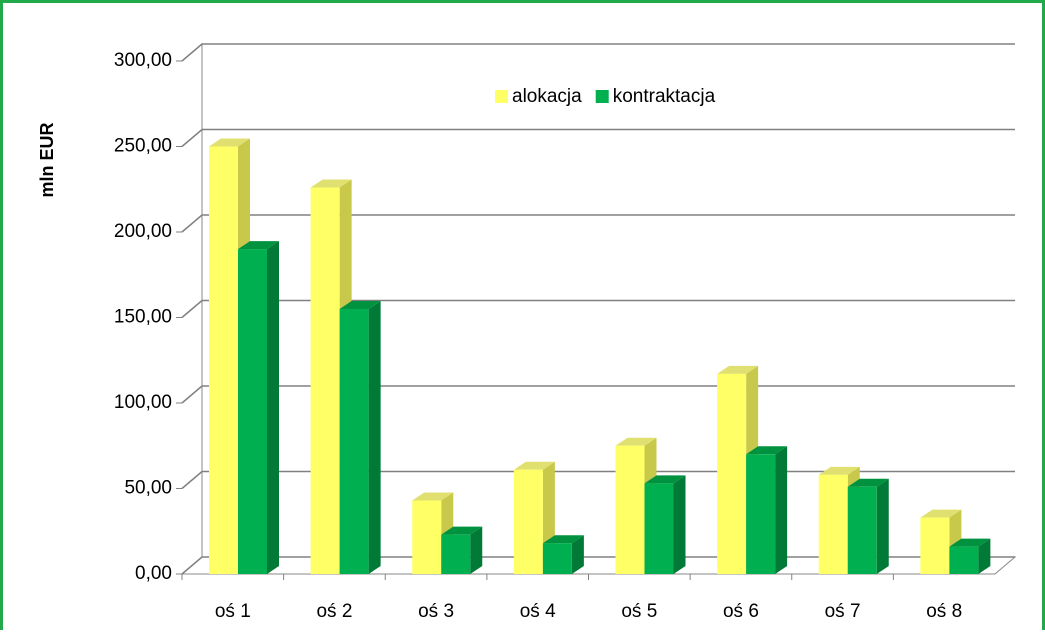 This screenshot has height=635, width=1045. Describe the element at coordinates (639, 611) in the screenshot. I see `x-tick-label: oś 5` at that location.